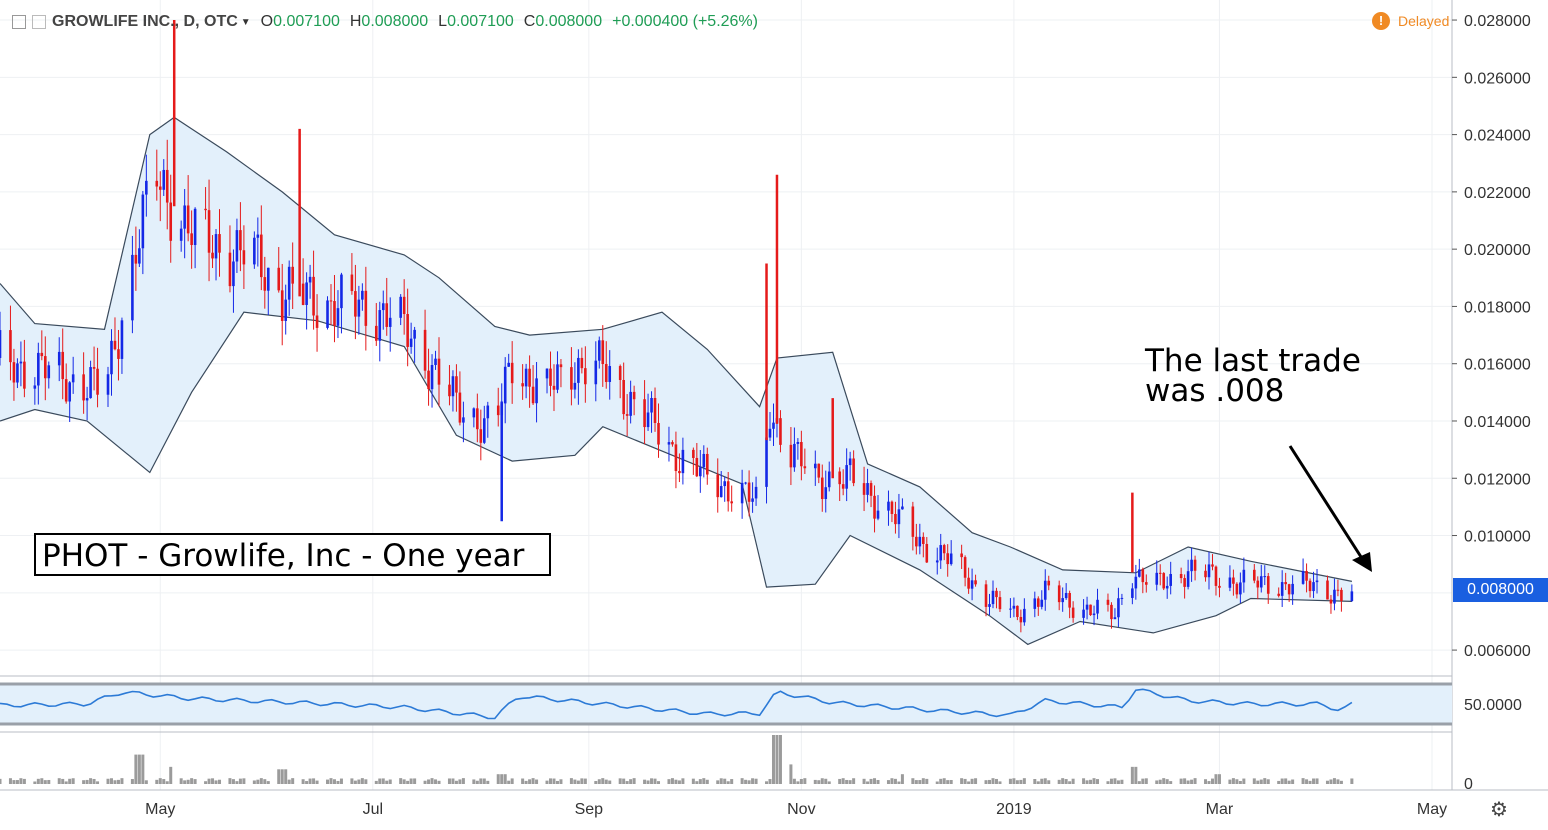  Describe the element at coordinates (1497, 422) in the screenshot. I see `price-tick-label: 0.014000` at that location.